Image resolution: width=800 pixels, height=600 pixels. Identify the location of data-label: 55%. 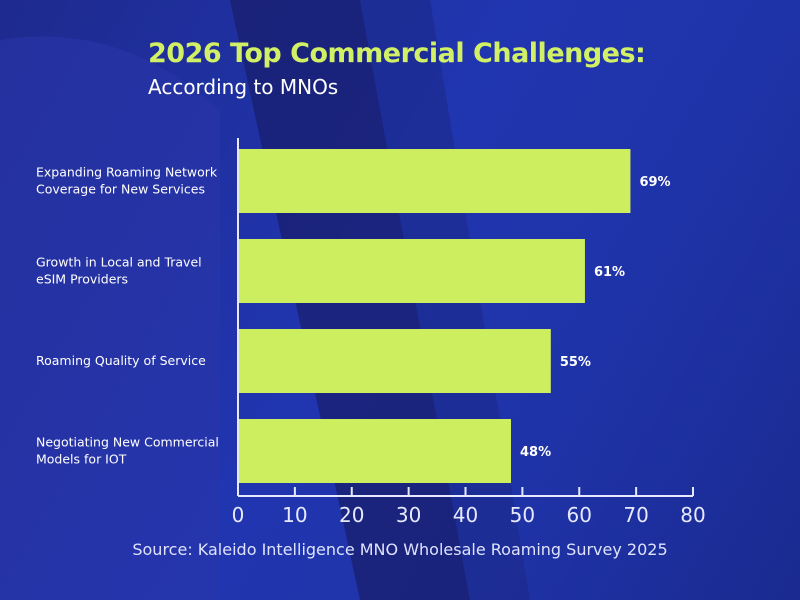
(575, 362).